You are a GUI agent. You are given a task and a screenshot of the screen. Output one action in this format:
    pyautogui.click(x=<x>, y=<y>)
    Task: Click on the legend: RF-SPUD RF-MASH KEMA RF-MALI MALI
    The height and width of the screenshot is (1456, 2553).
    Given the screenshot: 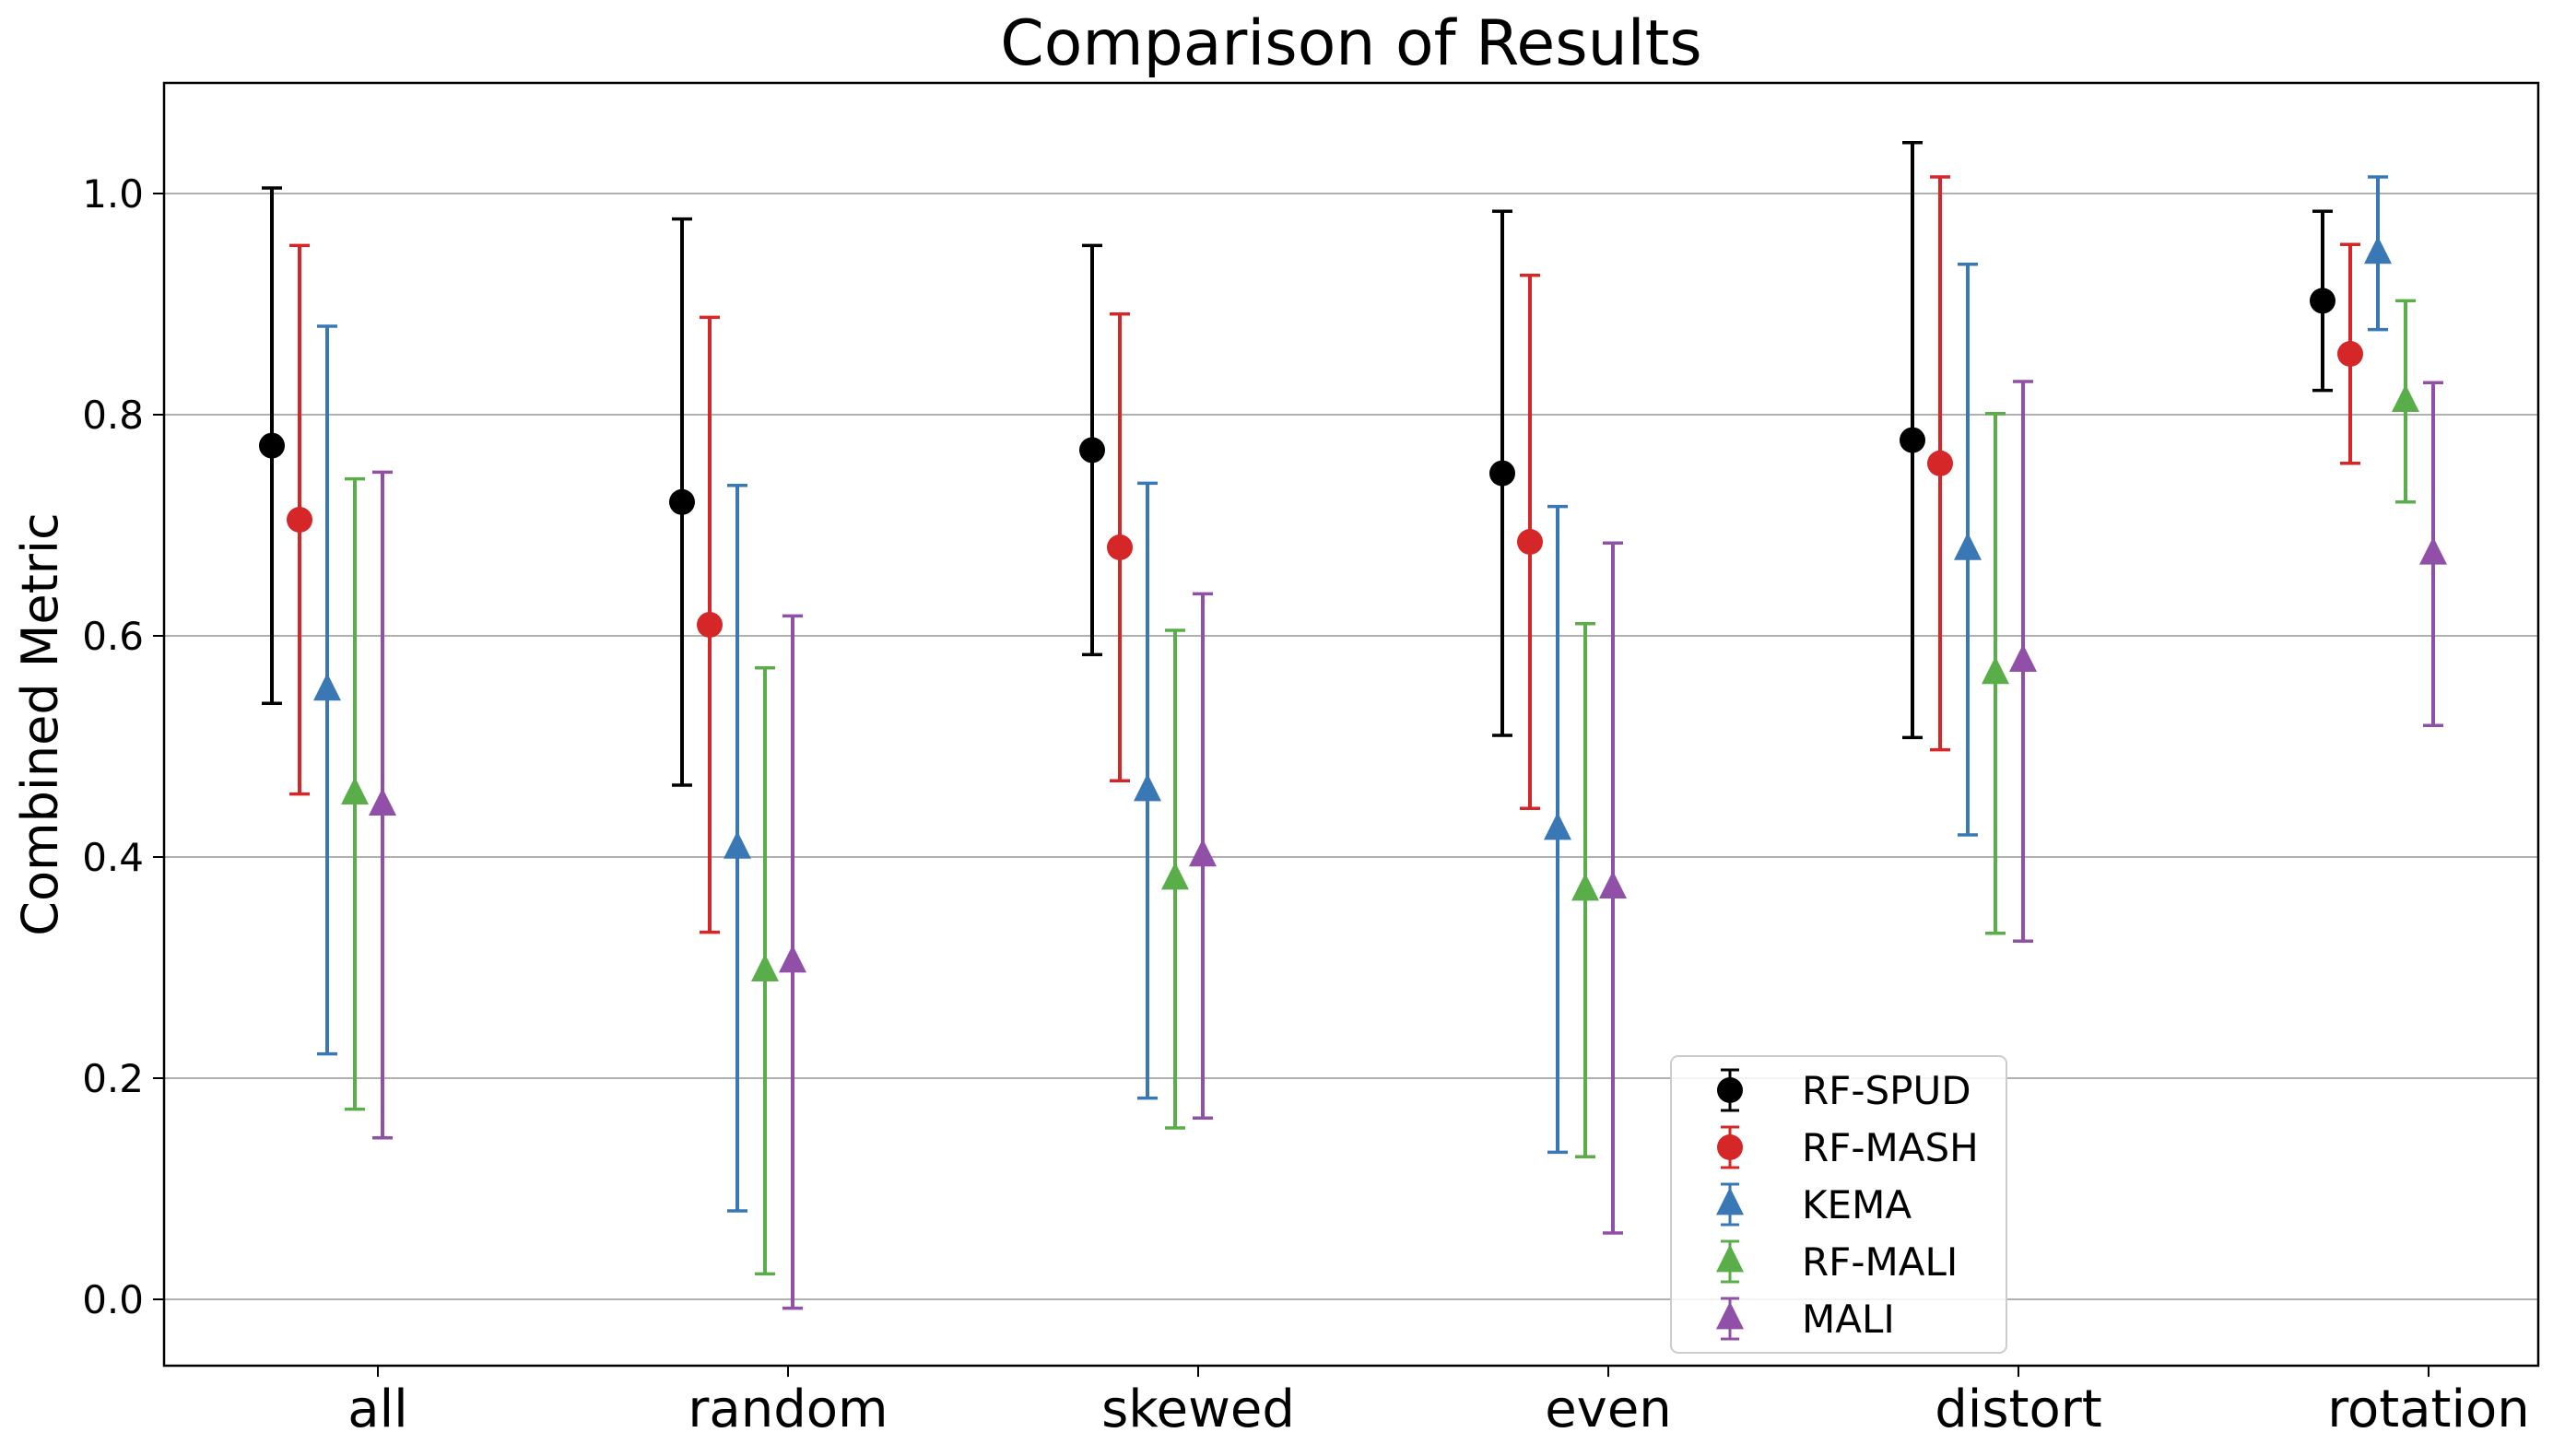 What is the action you would take?
    pyautogui.click(x=1838, y=1204)
    